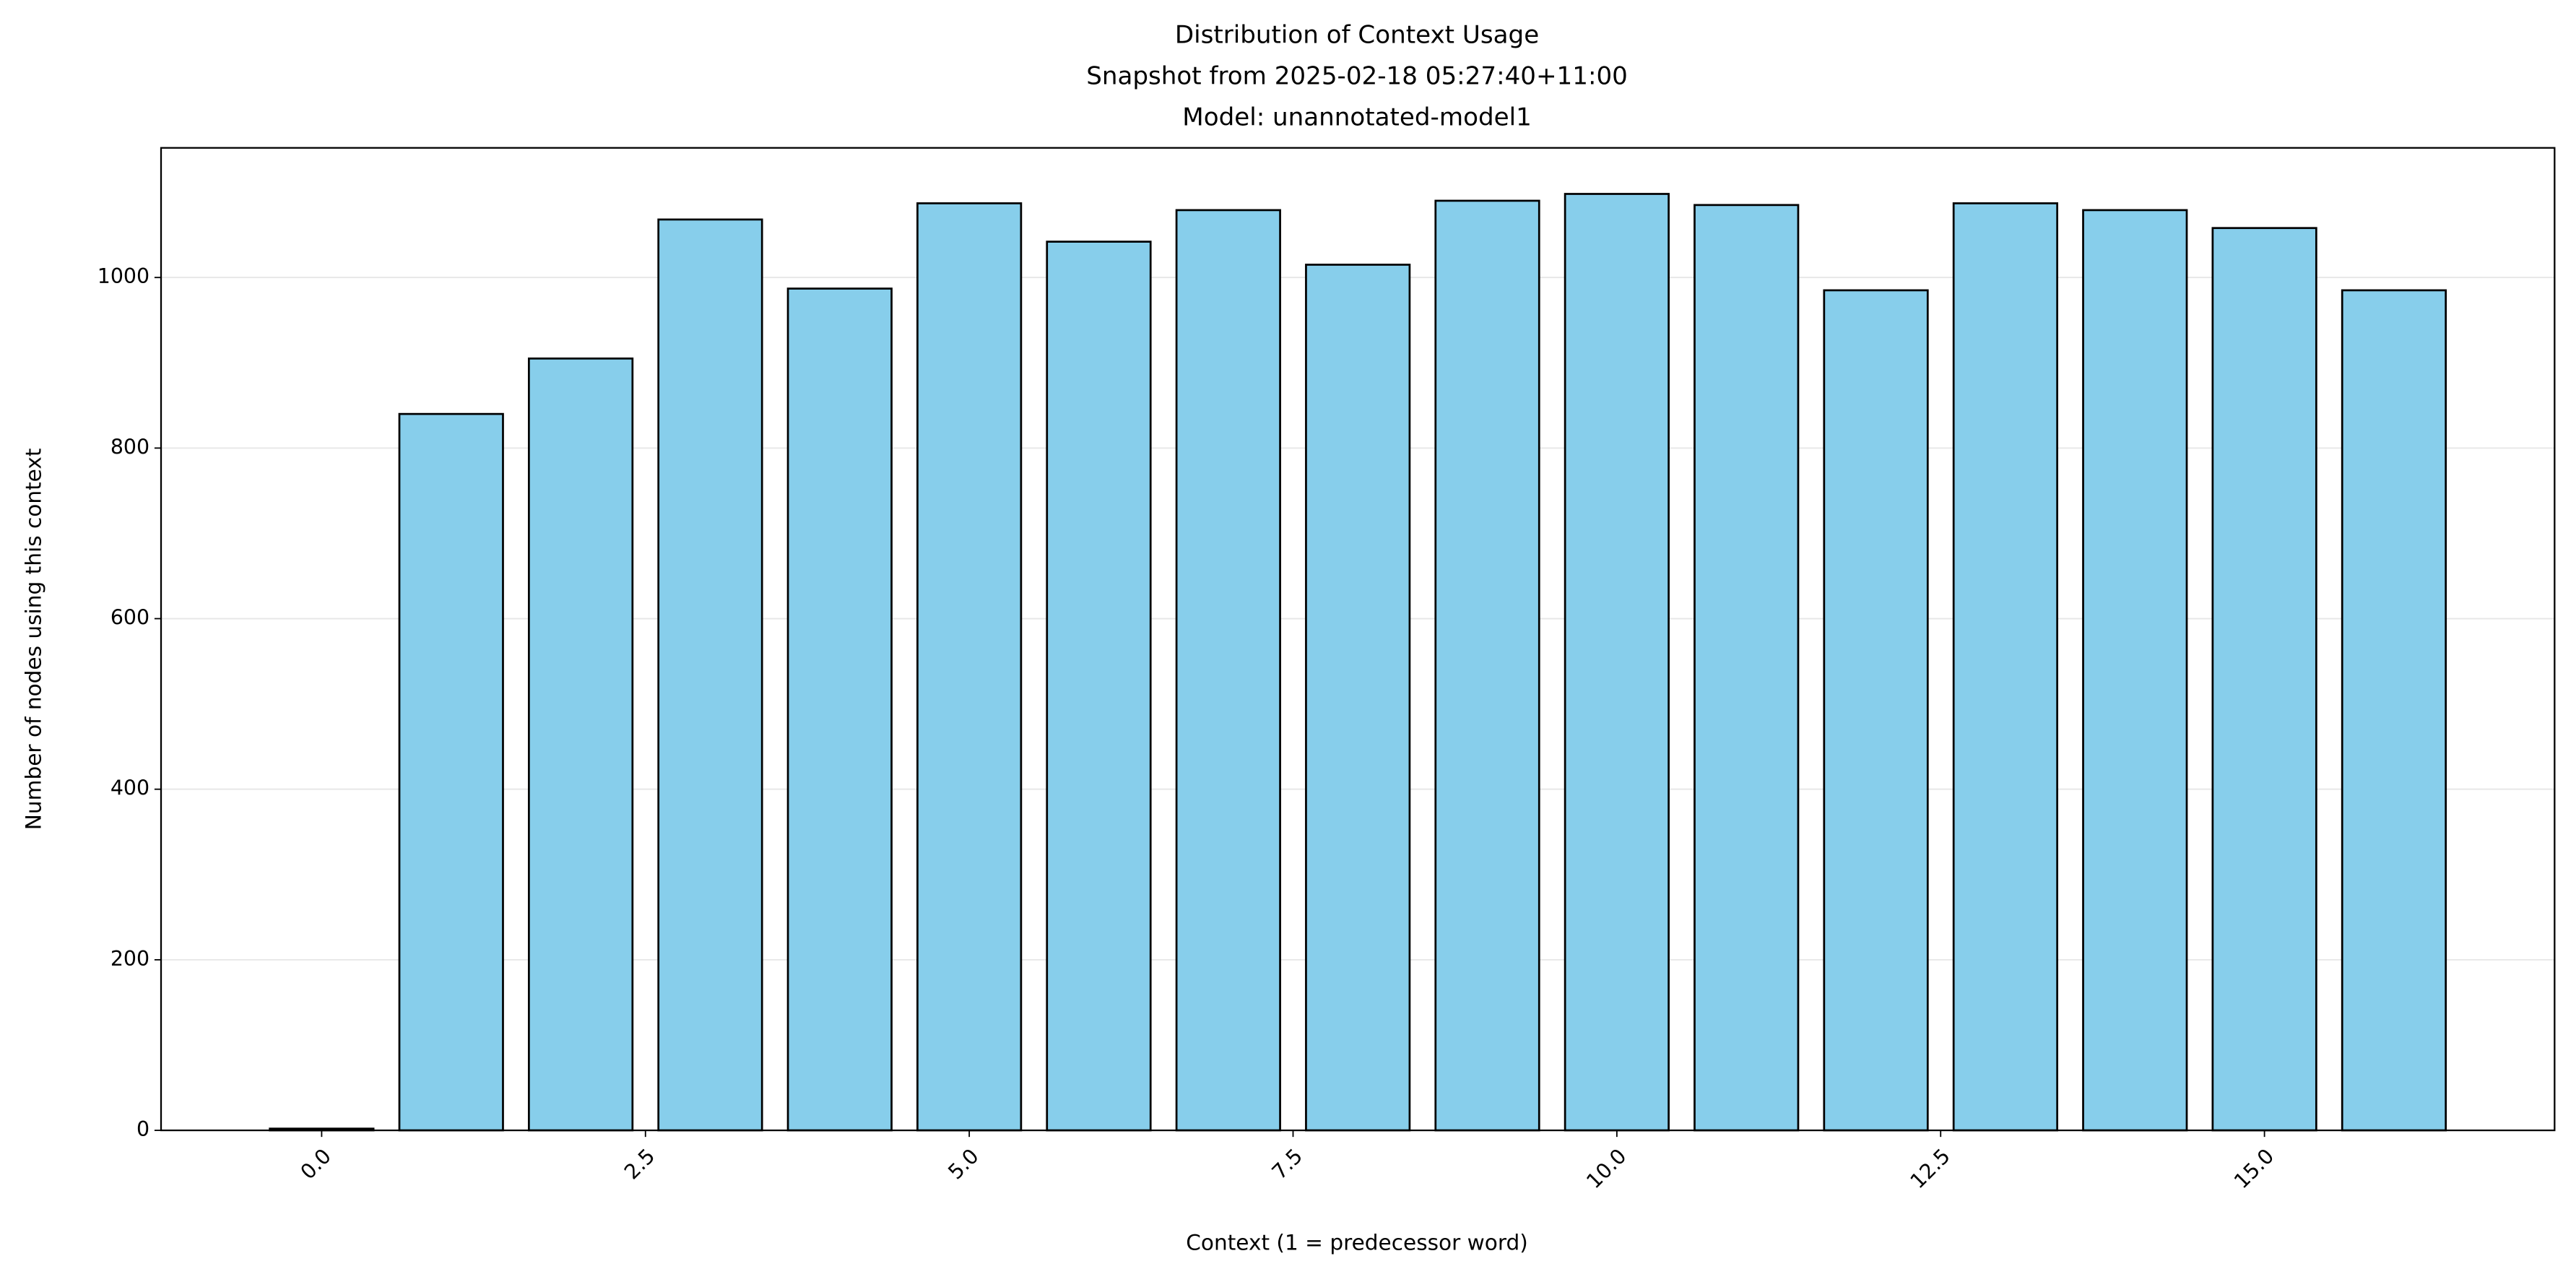 The width and height of the screenshot is (2576, 1282). What do you see at coordinates (123, 276) in the screenshot?
I see `y-tick-label: 1000` at bounding box center [123, 276].